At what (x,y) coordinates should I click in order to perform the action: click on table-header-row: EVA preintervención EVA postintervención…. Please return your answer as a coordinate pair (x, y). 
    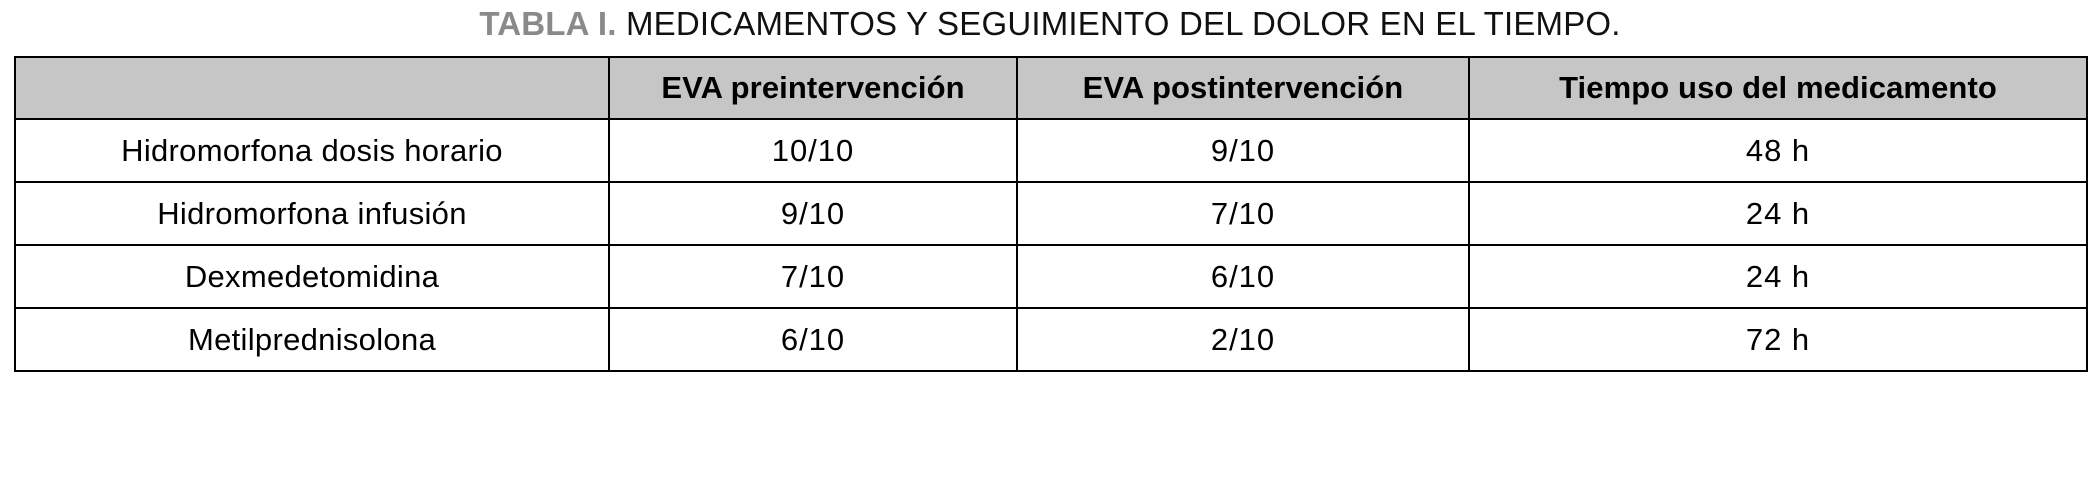
    Looking at the image, I should click on (1051, 88).